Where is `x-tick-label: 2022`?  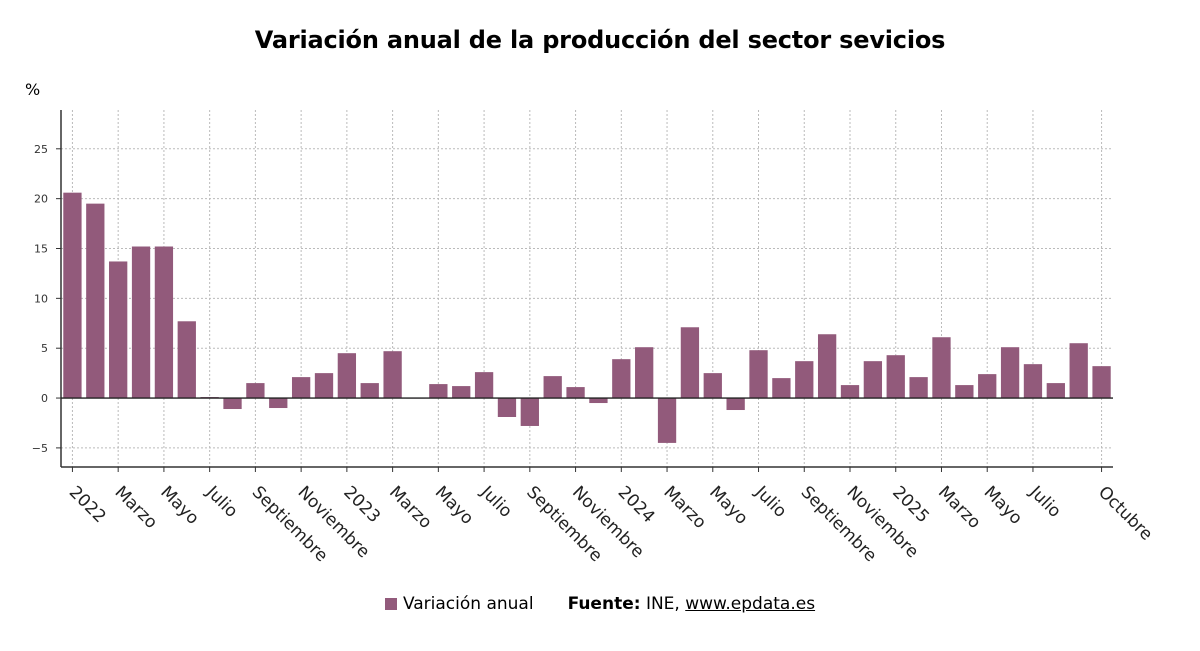
x-tick-label: 2022 is located at coordinates (87, 504).